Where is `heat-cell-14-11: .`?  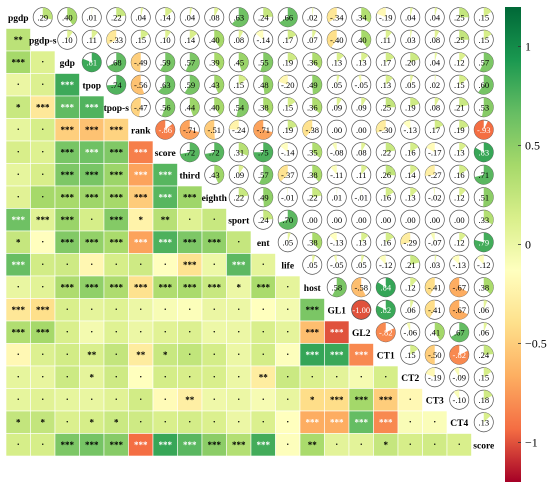 heat-cell-14-11: . is located at coordinates (288, 332).